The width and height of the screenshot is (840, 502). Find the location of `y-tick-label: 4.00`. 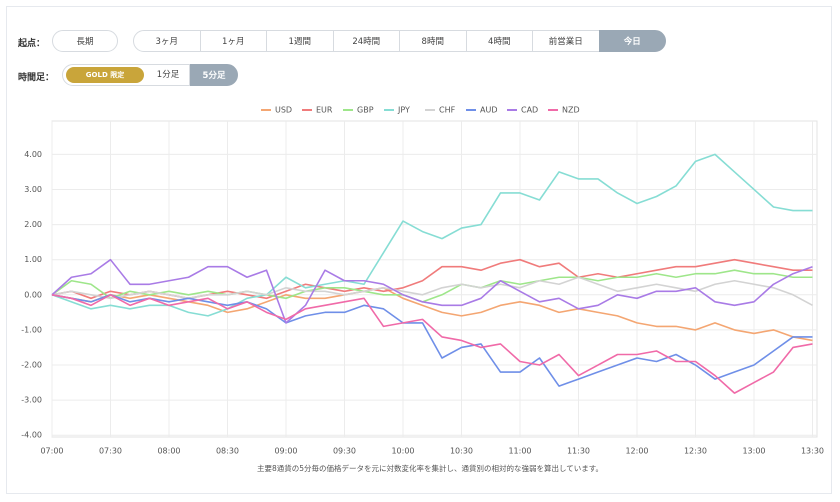

y-tick-label: 4.00 is located at coordinates (33, 154).